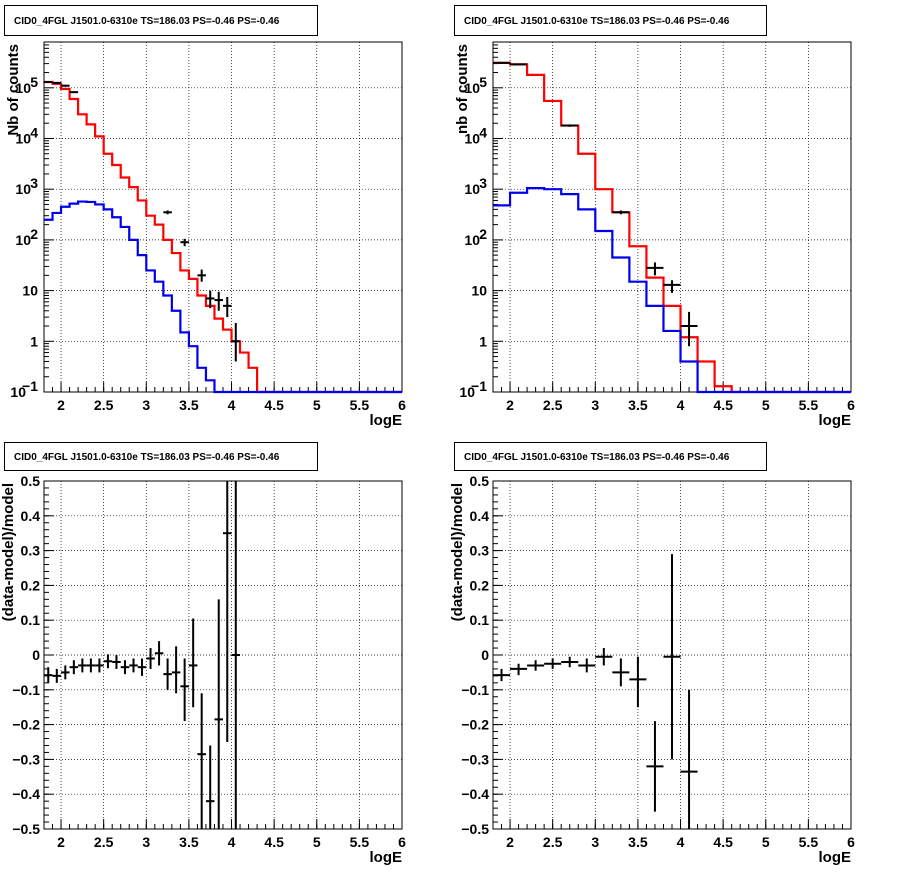 The height and width of the screenshot is (875, 898). What do you see at coordinates (483, 132) in the screenshot?
I see `y-tick-exponent: 4` at bounding box center [483, 132].